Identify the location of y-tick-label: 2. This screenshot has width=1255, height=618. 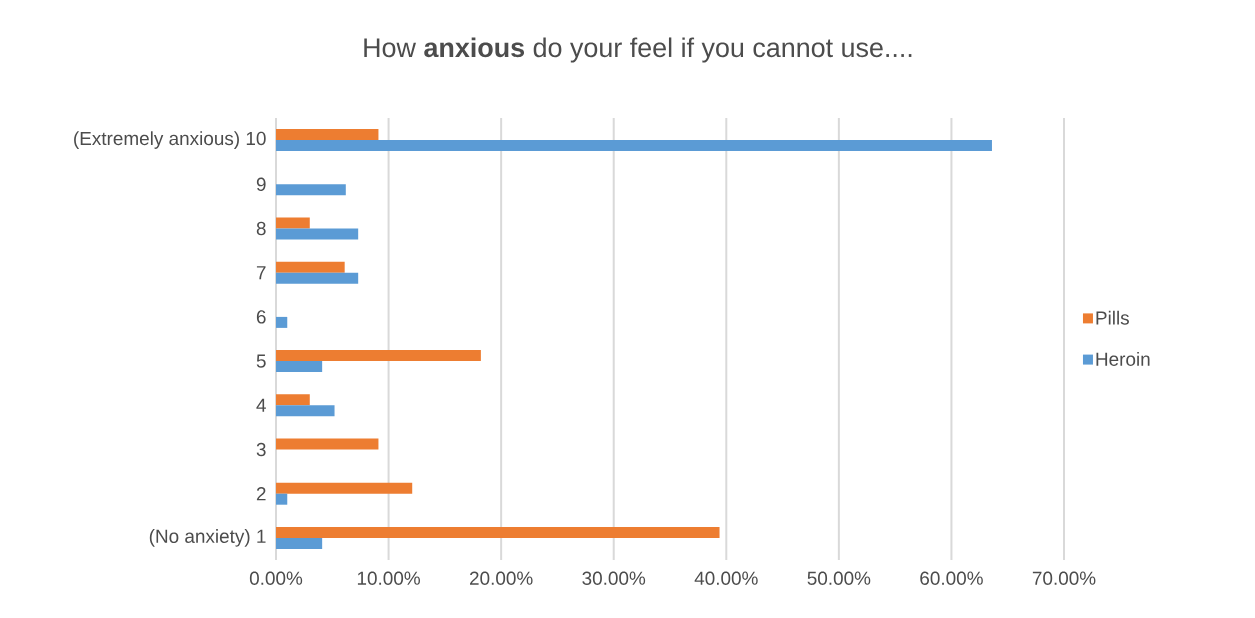
(261, 494).